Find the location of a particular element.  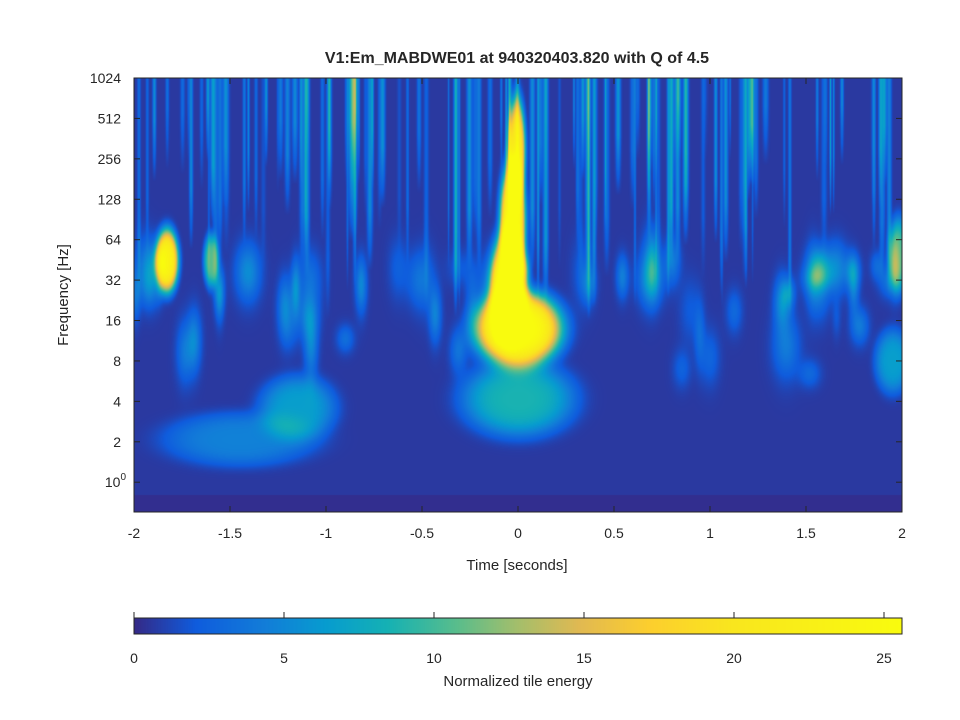

x-tick-label: -1 is located at coordinates (326, 533).